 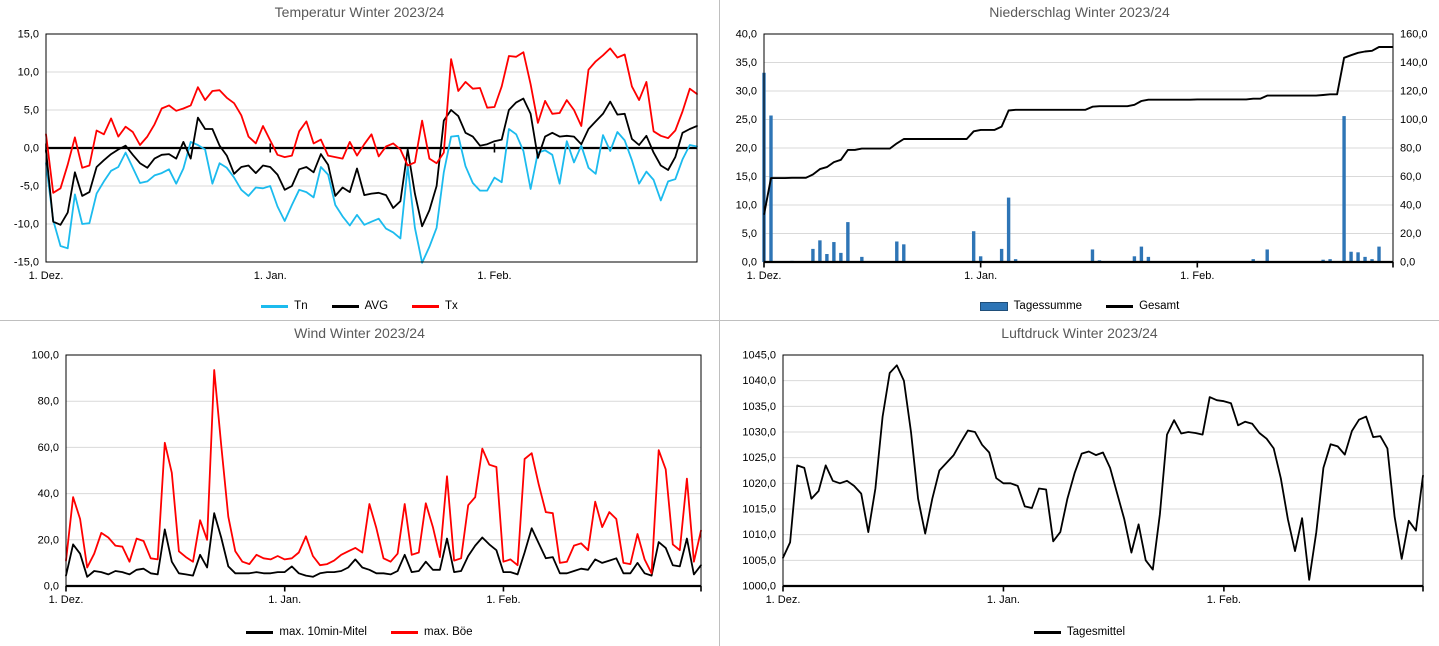 I want to click on y-axis-label: -10,0, so click(x=26, y=225).